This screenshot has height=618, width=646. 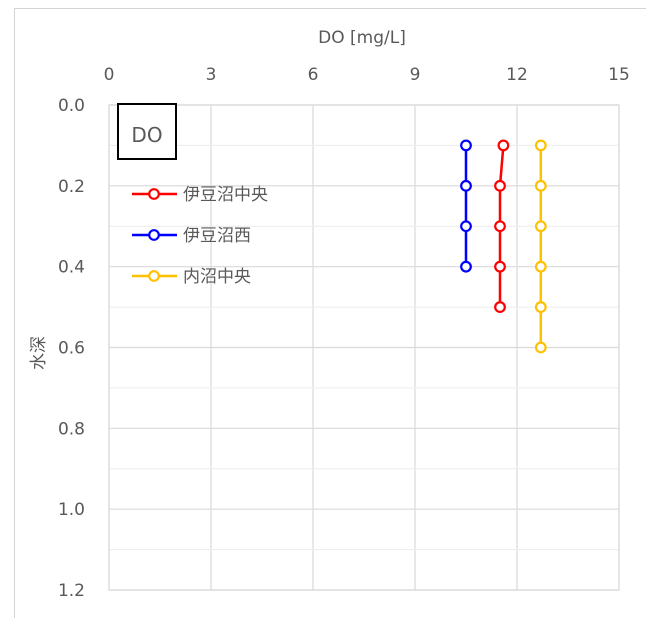 I want to click on y-tick-label: 1.0, so click(x=71, y=510).